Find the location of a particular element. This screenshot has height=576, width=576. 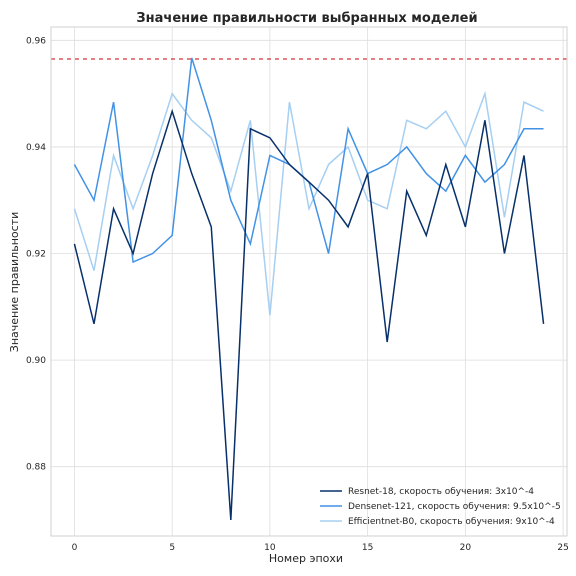

x-tick-label: 20 is located at coordinates (466, 548).